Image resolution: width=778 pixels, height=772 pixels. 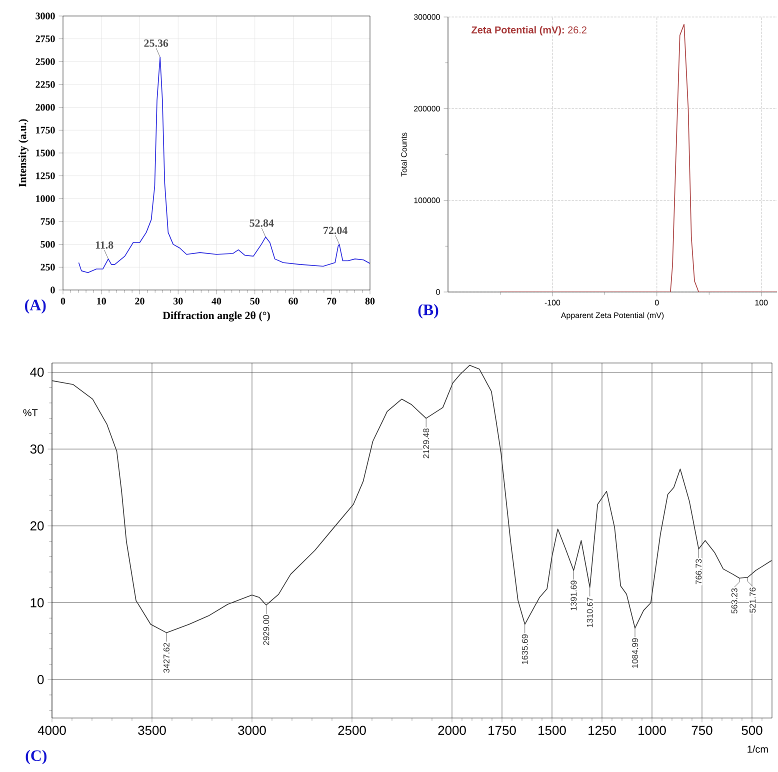 I want to click on x-axis-title: 1/cm, so click(x=758, y=749).